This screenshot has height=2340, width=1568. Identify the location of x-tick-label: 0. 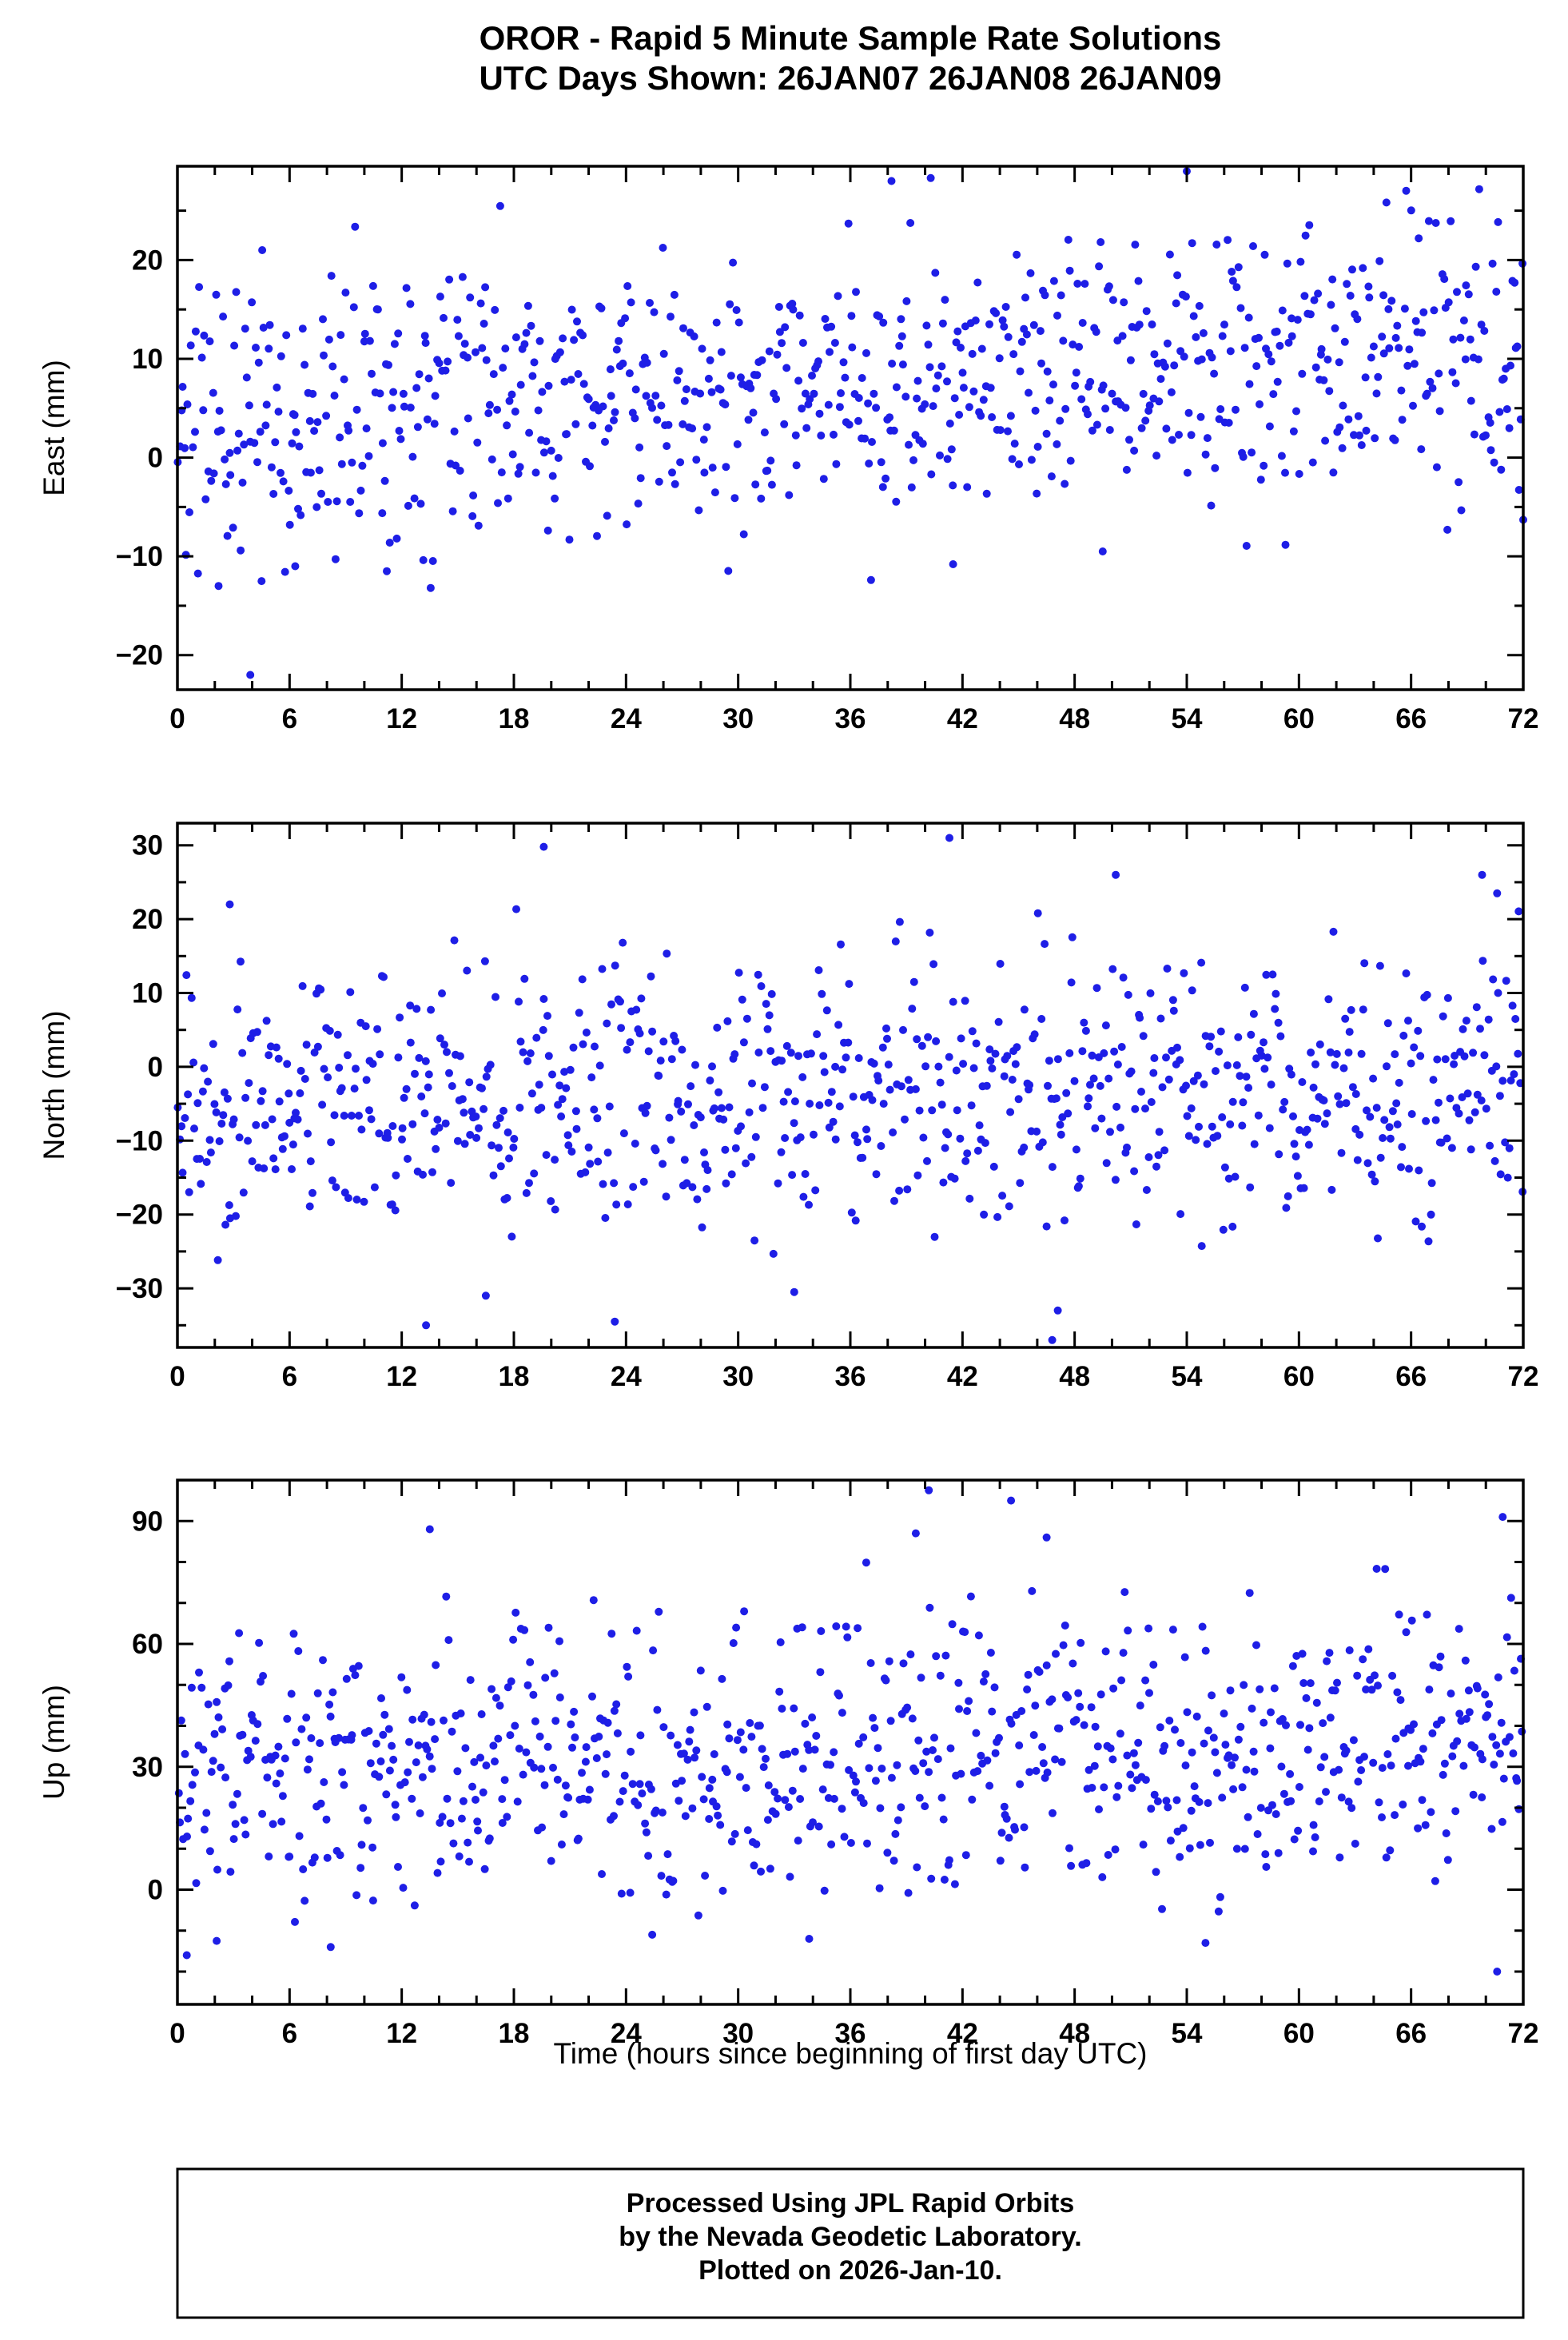
(177, 1376).